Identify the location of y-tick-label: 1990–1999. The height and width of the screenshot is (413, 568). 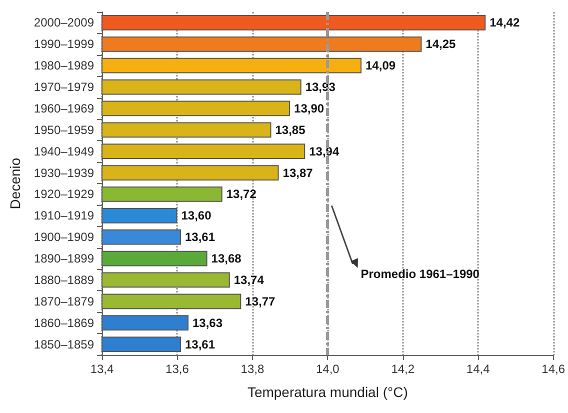
(64, 44).